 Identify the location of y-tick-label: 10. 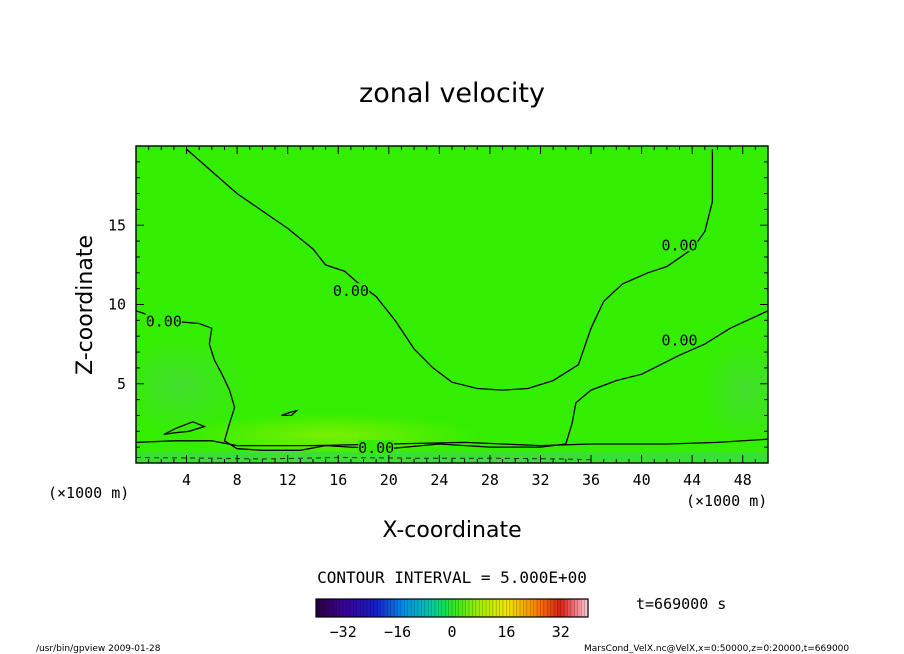
(117, 305).